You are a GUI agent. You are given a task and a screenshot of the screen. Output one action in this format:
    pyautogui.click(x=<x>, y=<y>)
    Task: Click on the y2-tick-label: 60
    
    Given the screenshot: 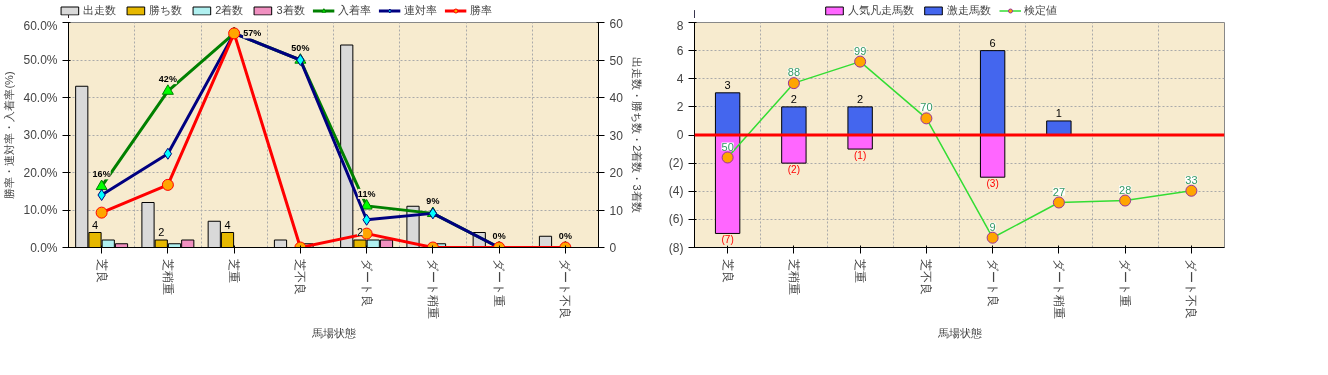 What is the action you would take?
    pyautogui.click(x=616, y=23)
    